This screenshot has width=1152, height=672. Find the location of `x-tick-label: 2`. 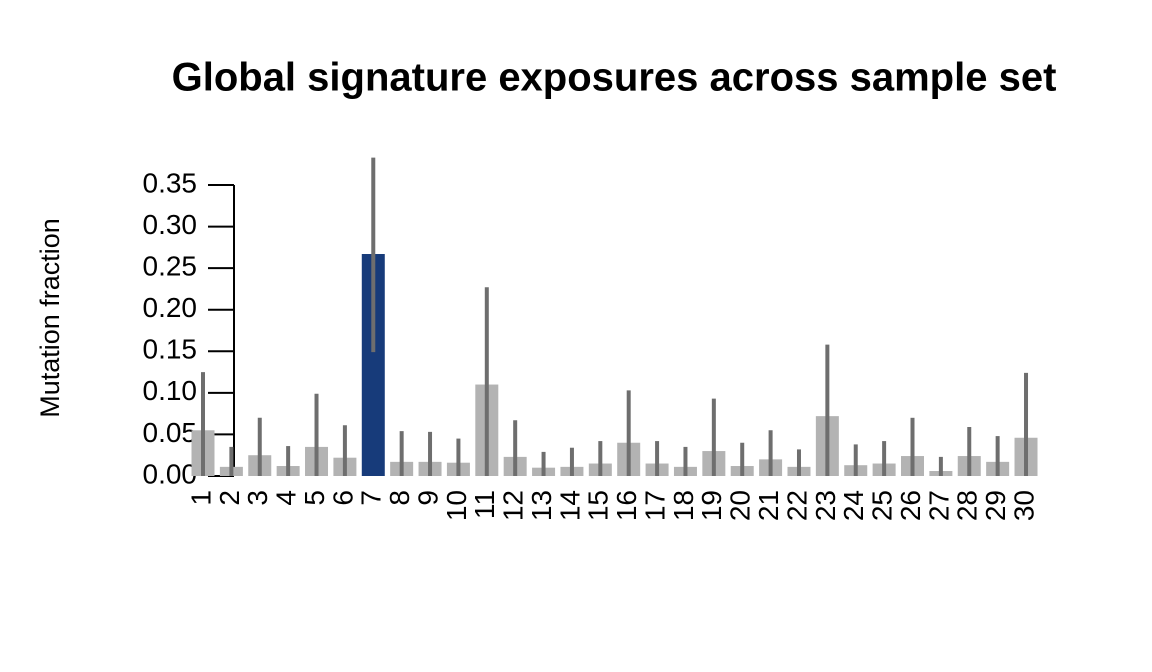

x-tick-label: 2 is located at coordinates (229, 498).